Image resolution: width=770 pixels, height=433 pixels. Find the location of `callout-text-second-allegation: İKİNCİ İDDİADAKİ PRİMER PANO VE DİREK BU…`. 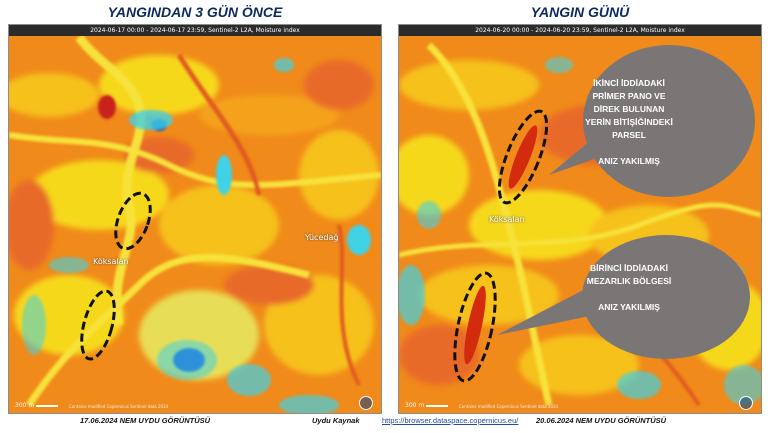

callout-text-second-allegation: İKİNCİ İDDİADAKİ PRİMER PANO VE DİREK BU… is located at coordinates (629, 122).